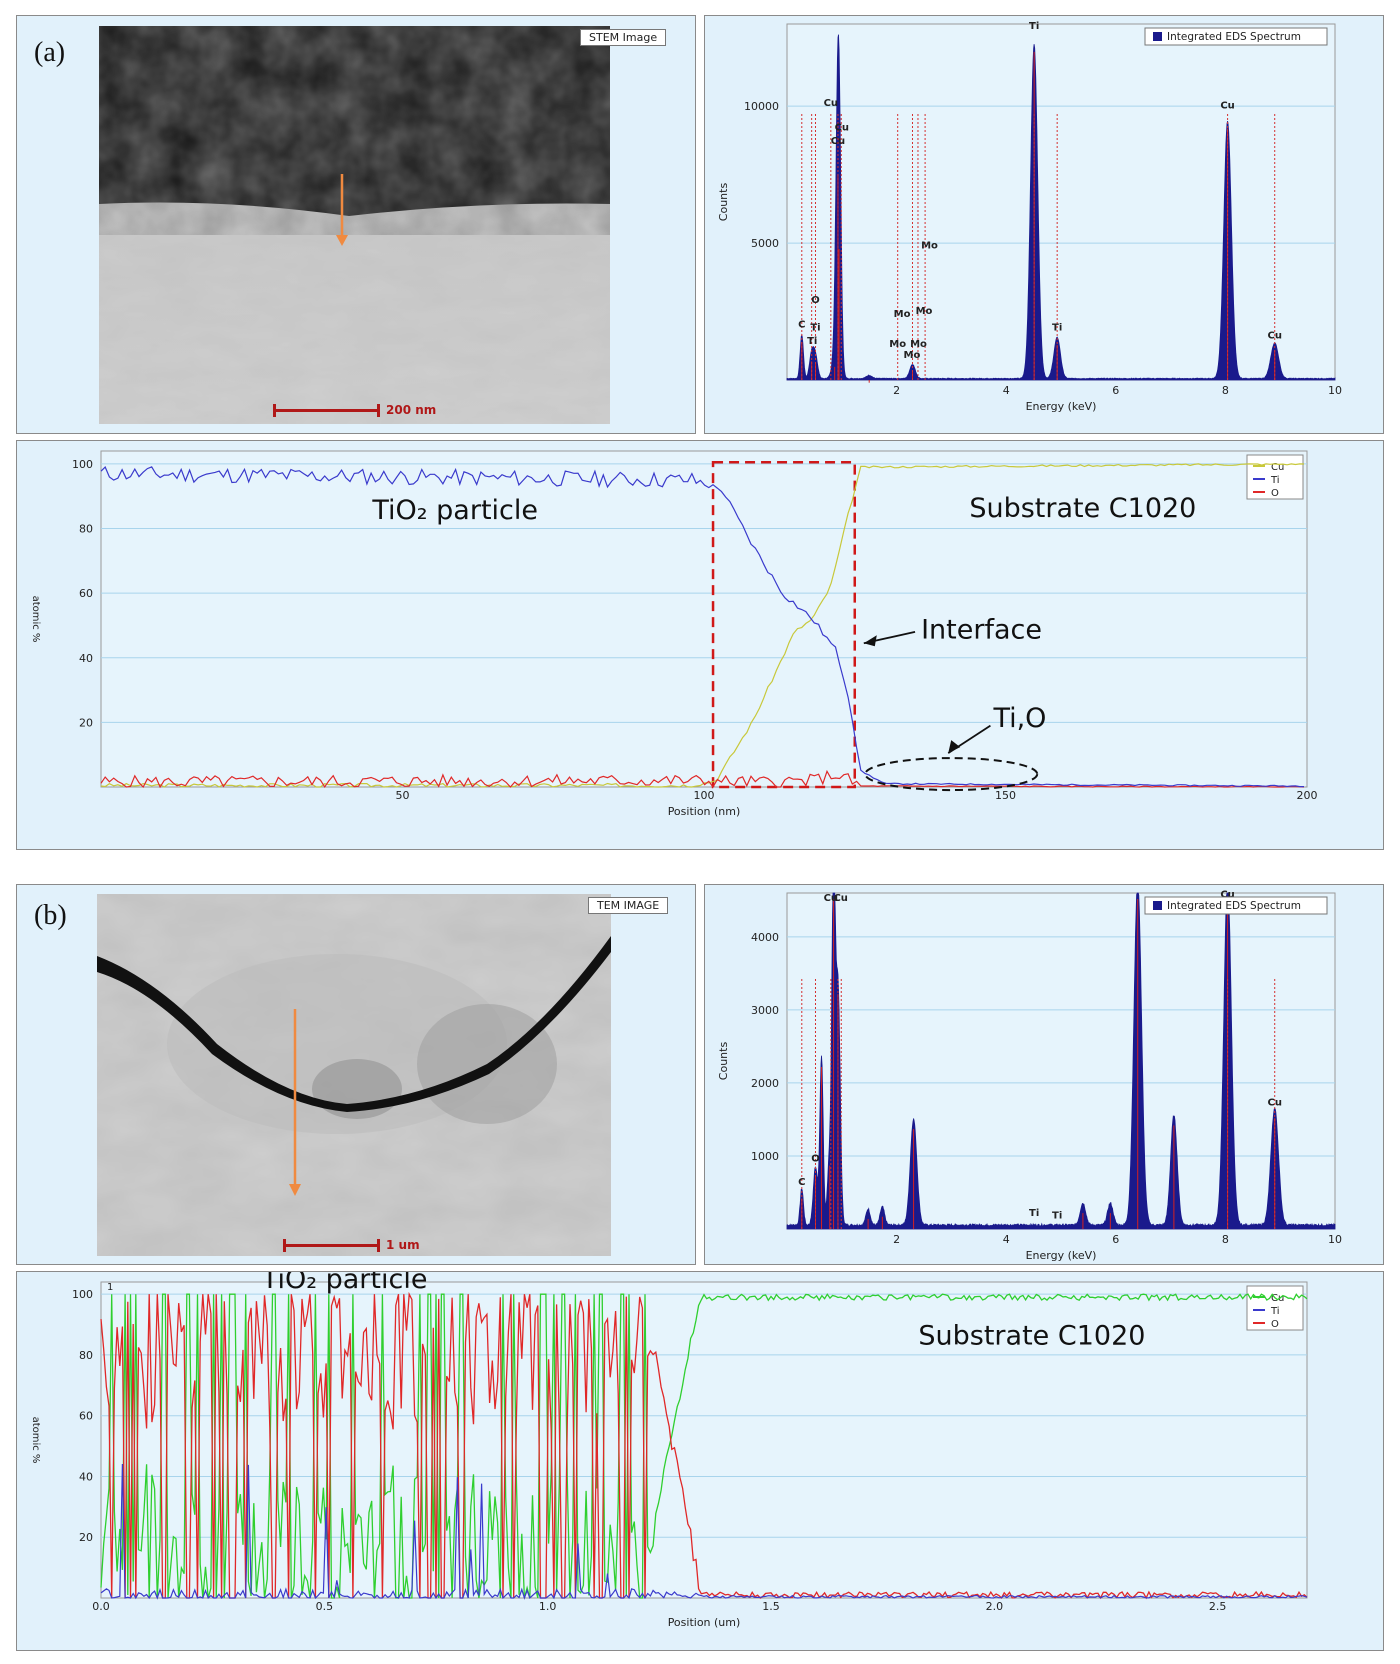 The width and height of the screenshot is (1400, 1664). Describe the element at coordinates (951, 774) in the screenshot. I see `tio-ellipse` at that location.